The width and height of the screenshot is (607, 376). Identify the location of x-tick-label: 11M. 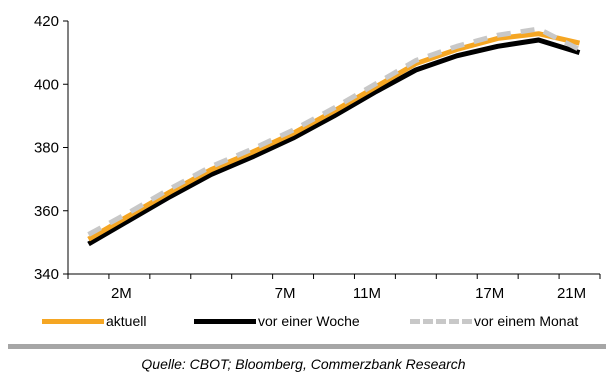
(367, 292).